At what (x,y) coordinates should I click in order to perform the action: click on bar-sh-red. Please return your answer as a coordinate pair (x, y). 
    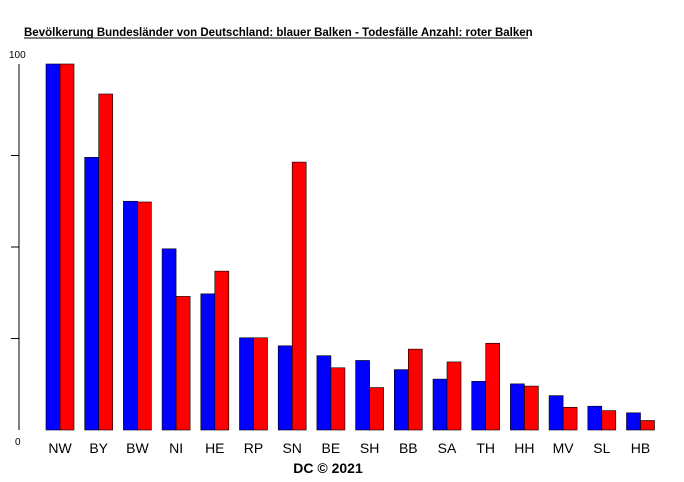
    Looking at the image, I should click on (376, 409).